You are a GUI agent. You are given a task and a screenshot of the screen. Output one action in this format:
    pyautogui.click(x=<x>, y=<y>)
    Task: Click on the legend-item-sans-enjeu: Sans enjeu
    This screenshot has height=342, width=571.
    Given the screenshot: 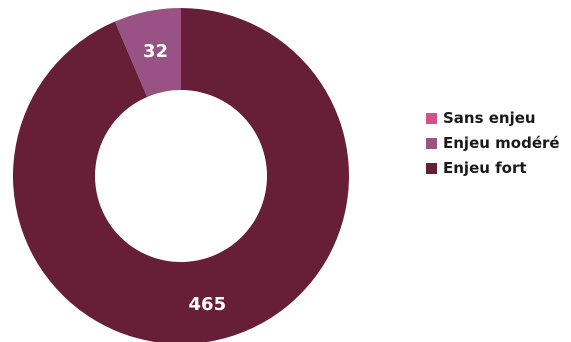 What is the action you would take?
    pyautogui.click(x=493, y=118)
    